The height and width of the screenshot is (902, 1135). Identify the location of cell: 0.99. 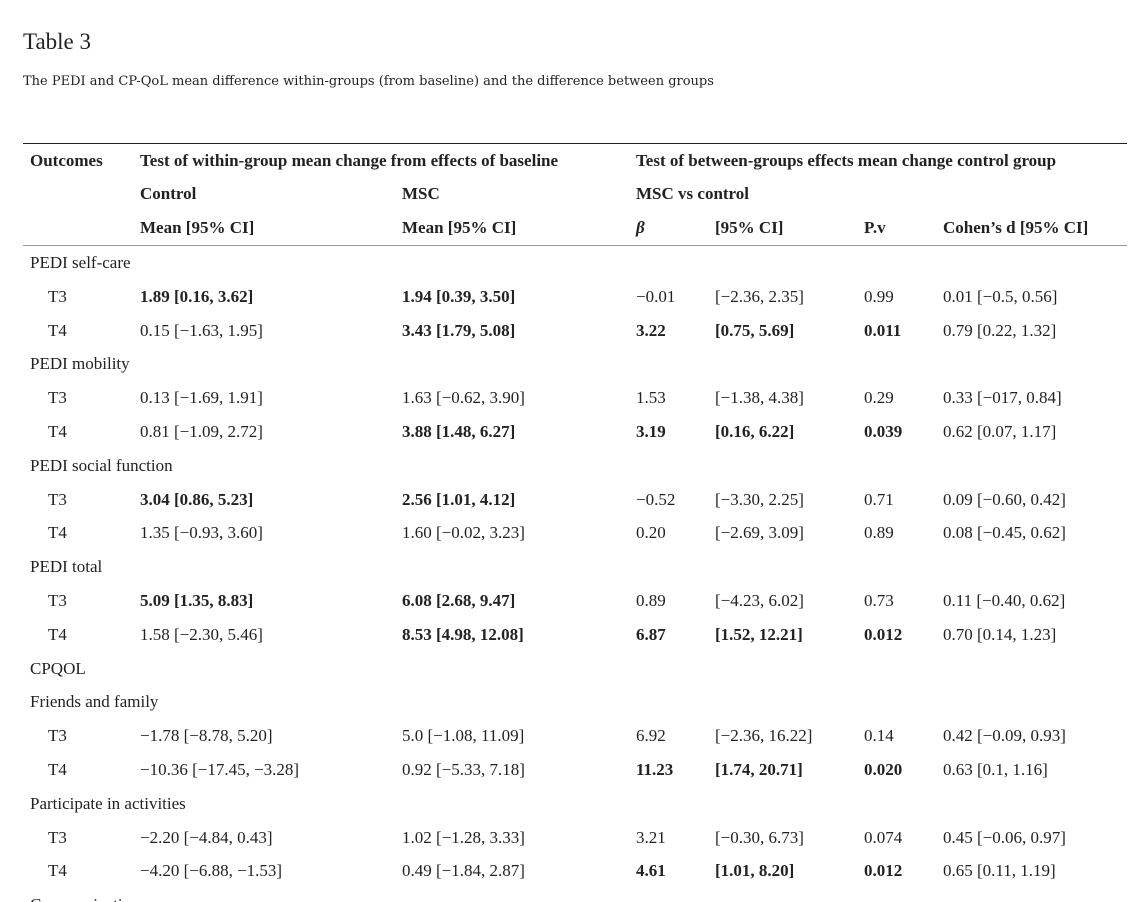
(879, 296).